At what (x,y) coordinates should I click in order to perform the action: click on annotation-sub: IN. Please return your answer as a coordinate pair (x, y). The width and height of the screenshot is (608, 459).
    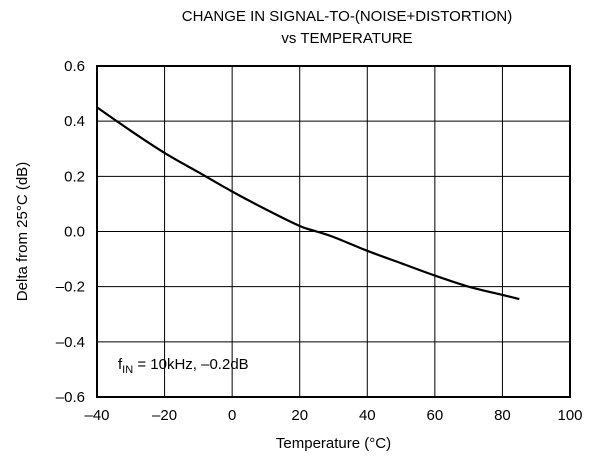
    Looking at the image, I should click on (127, 370).